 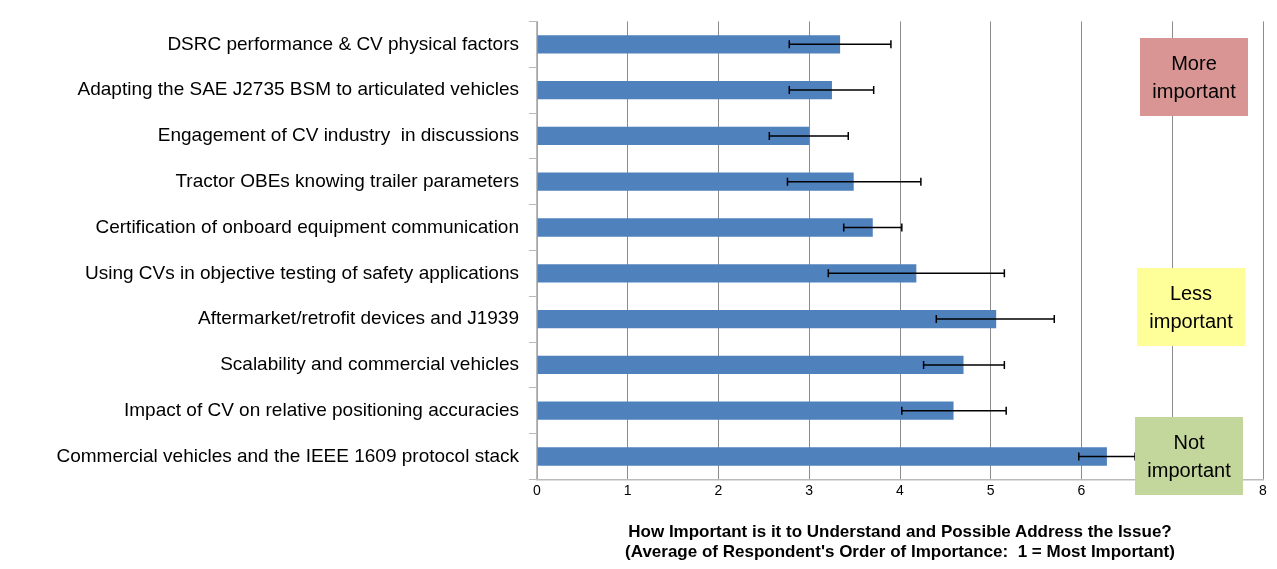 I want to click on annotation: Less important, so click(x=1191, y=307).